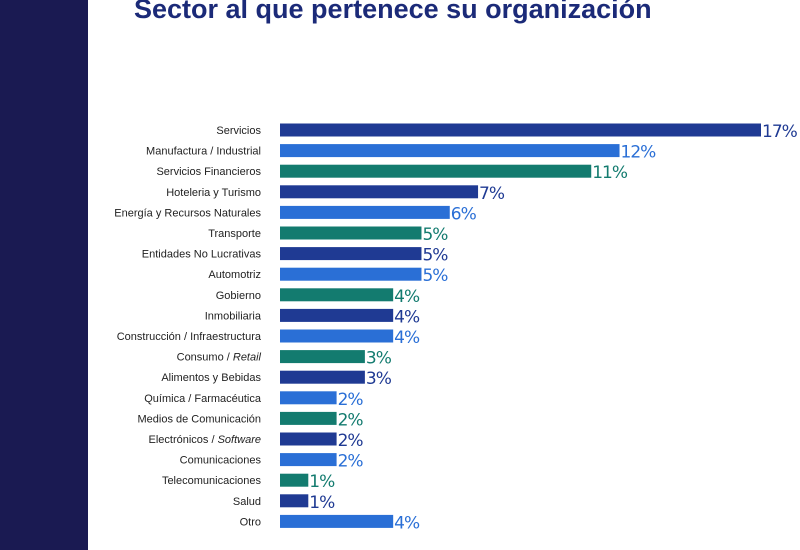  What do you see at coordinates (435, 276) in the screenshot?
I see `value-label-automotriz: 5%` at bounding box center [435, 276].